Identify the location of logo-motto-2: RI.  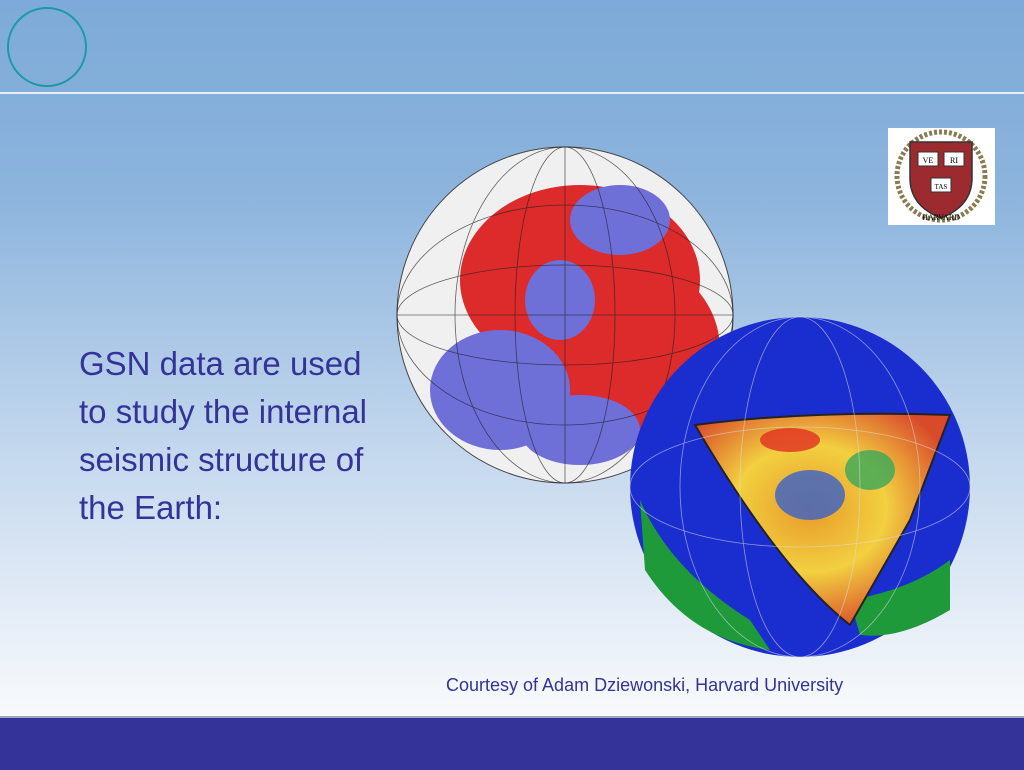
(954, 160).